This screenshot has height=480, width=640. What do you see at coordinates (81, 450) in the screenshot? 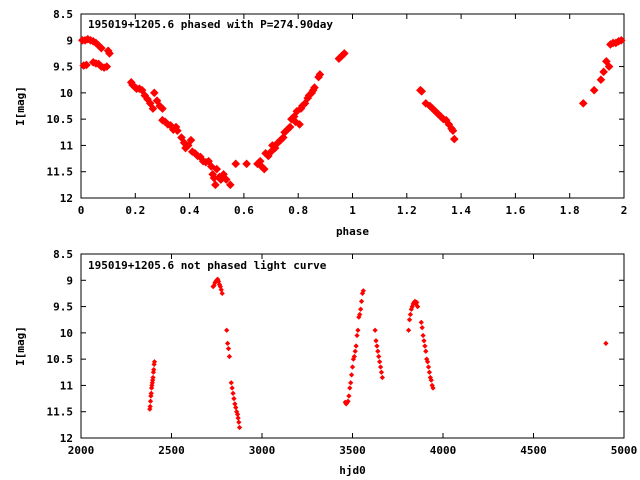
I see `x-tick-label: 2000` at bounding box center [81, 450].